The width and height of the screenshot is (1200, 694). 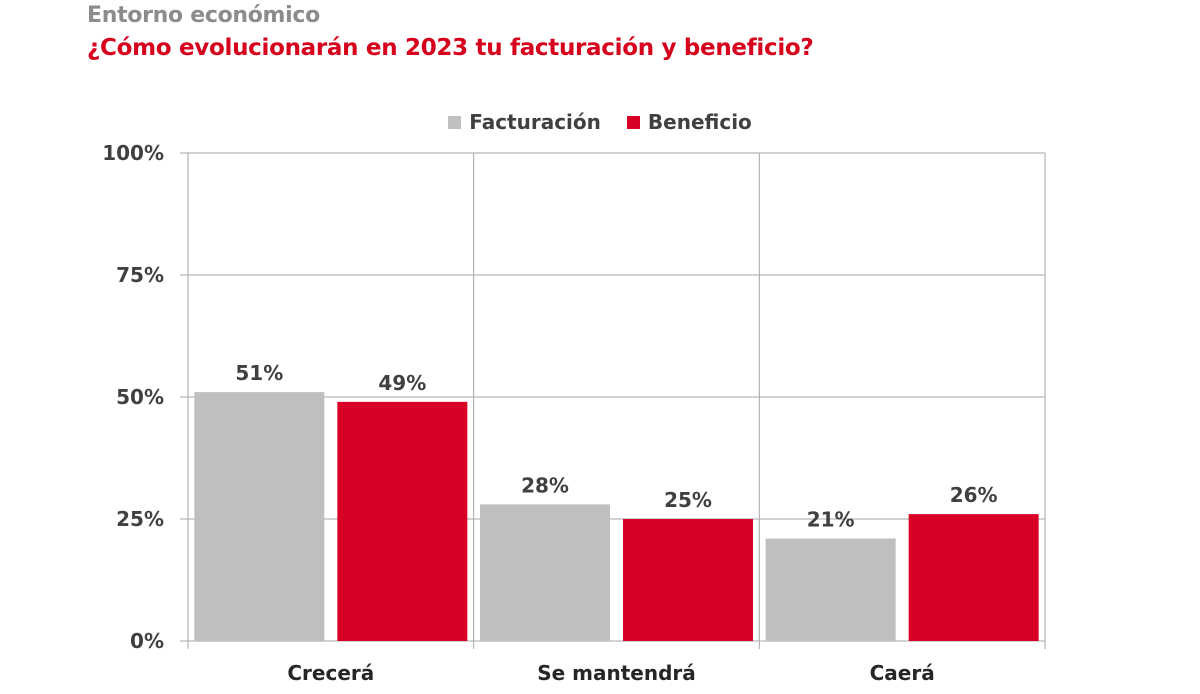 I want to click on legend-label-beneficio: Beneficio, so click(x=699, y=122).